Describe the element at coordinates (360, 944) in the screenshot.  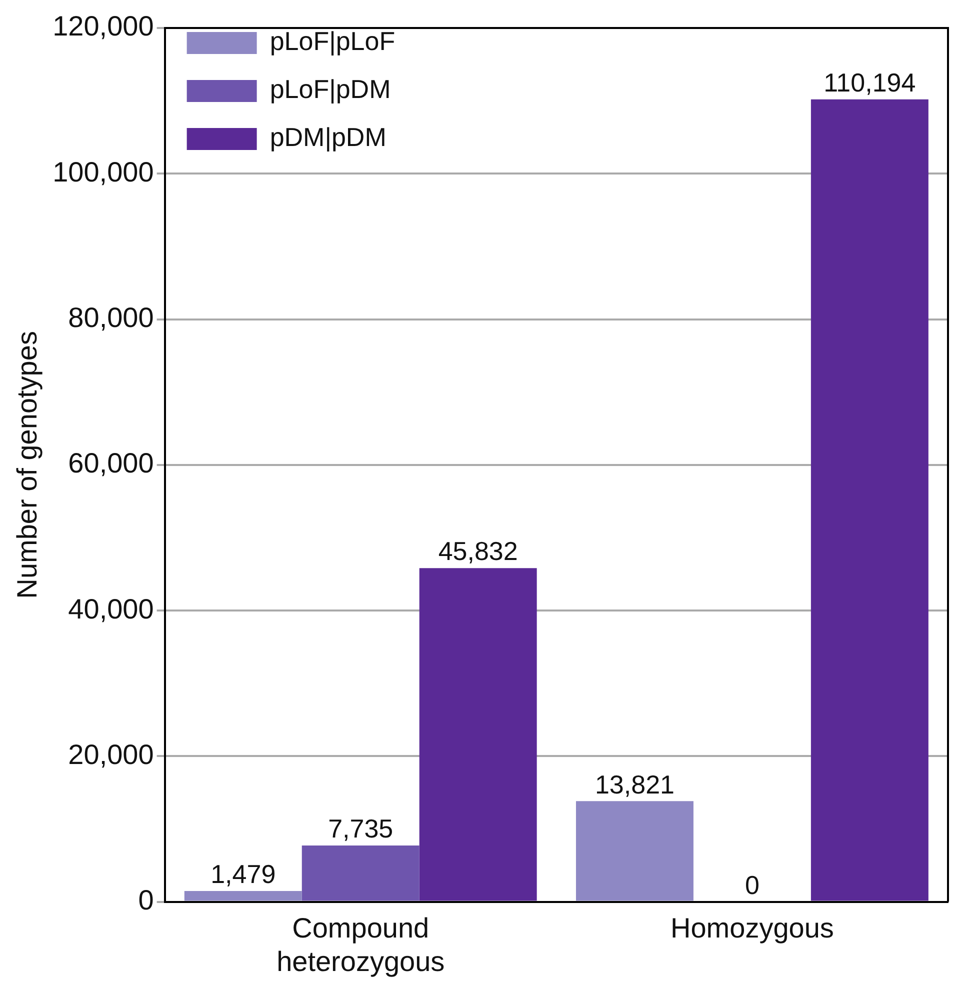
I see `x-tick-label: Compound heterozygous` at that location.